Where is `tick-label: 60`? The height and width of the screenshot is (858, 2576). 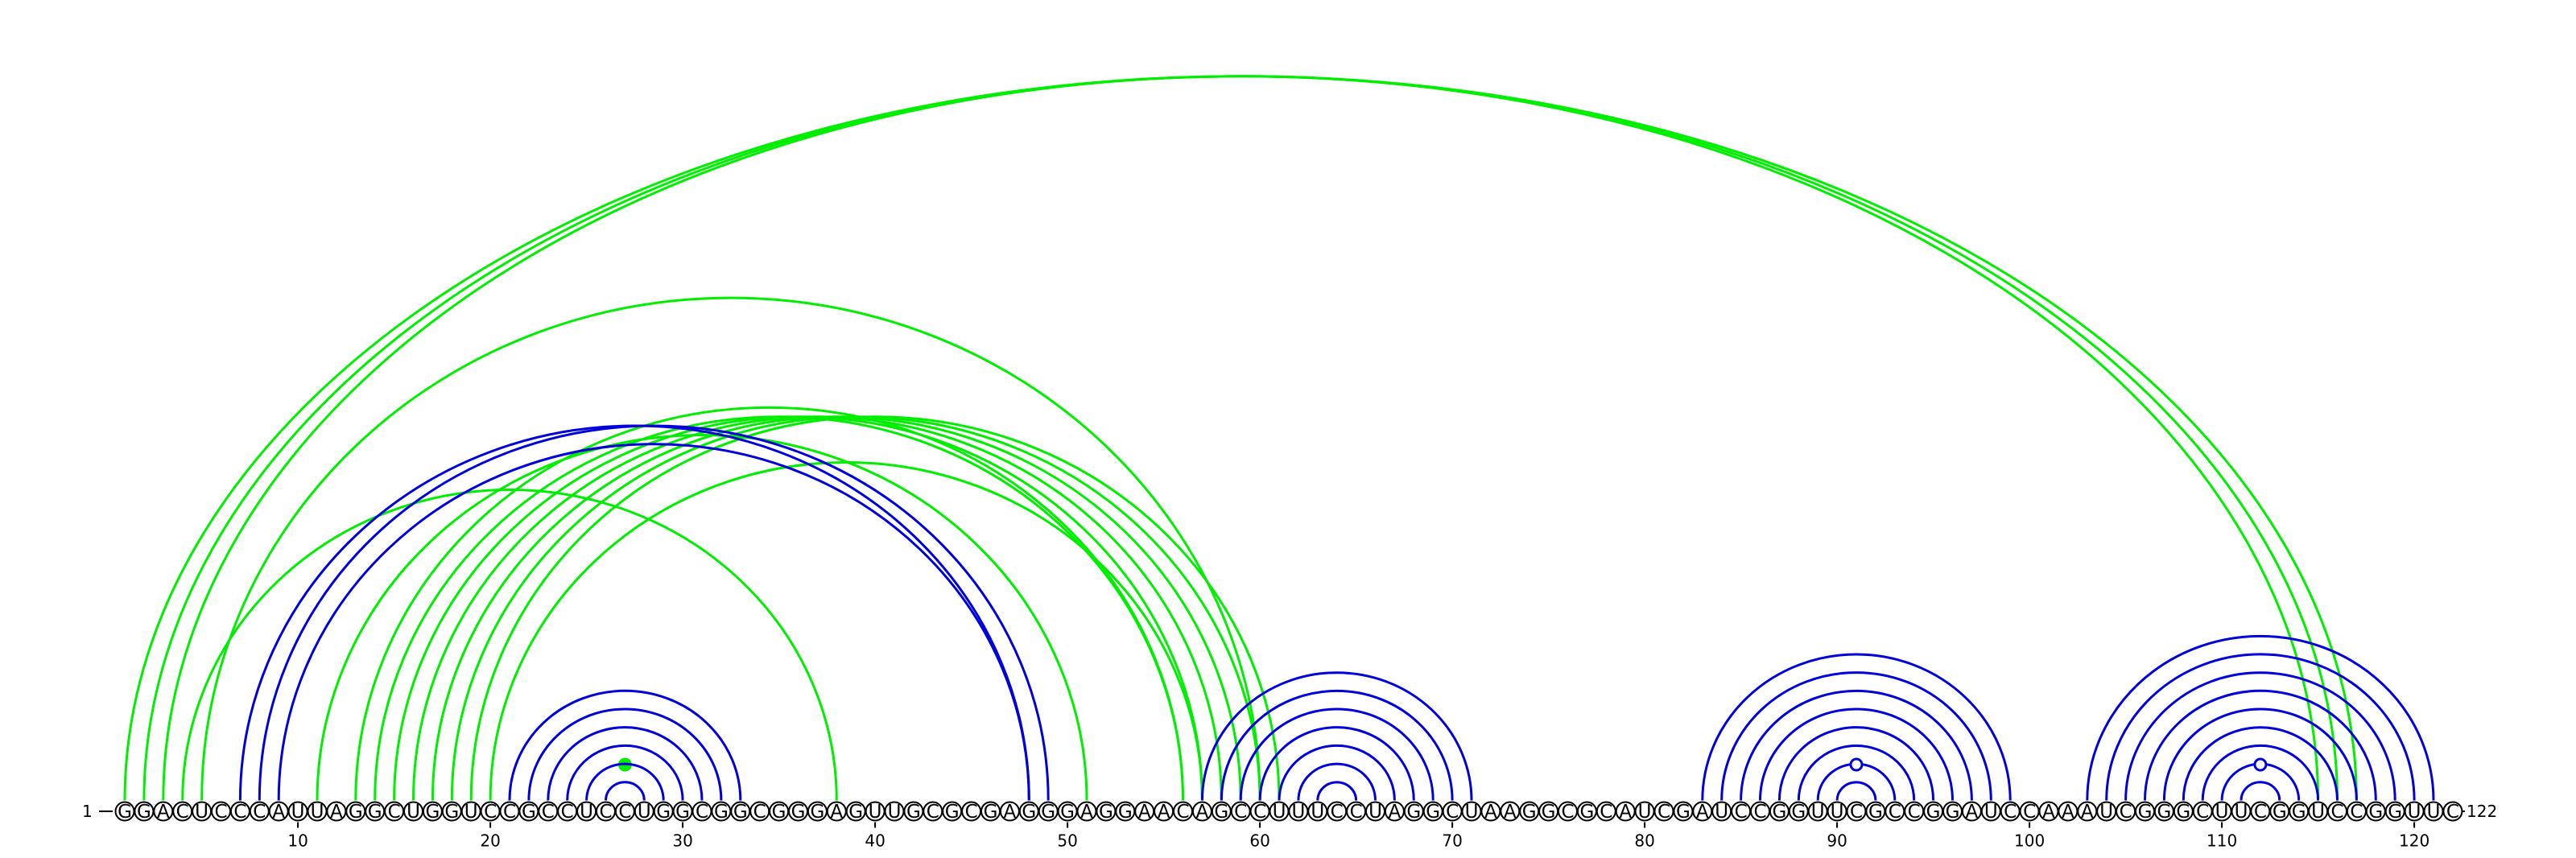
tick-label: 60 is located at coordinates (1259, 841).